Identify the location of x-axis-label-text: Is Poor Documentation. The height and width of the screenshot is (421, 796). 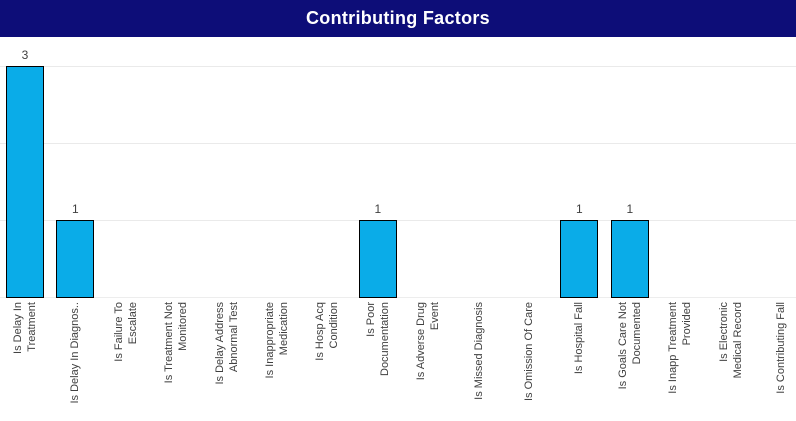
(378, 360).